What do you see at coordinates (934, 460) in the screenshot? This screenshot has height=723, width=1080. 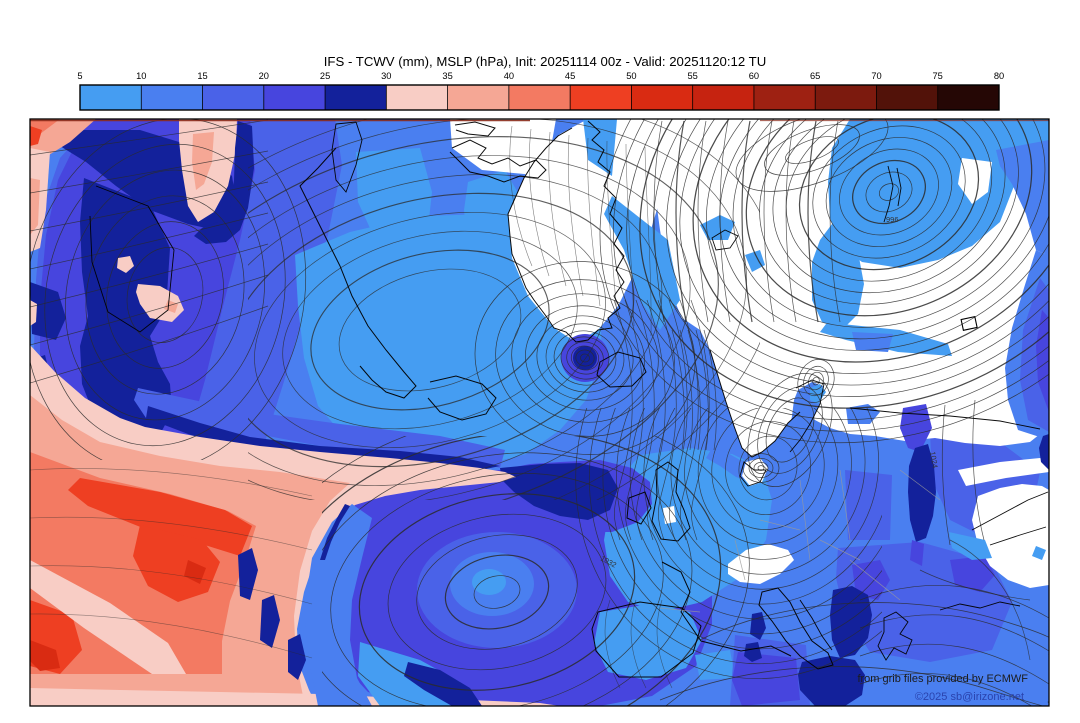 I see `svg-text: 1024` at bounding box center [934, 460].